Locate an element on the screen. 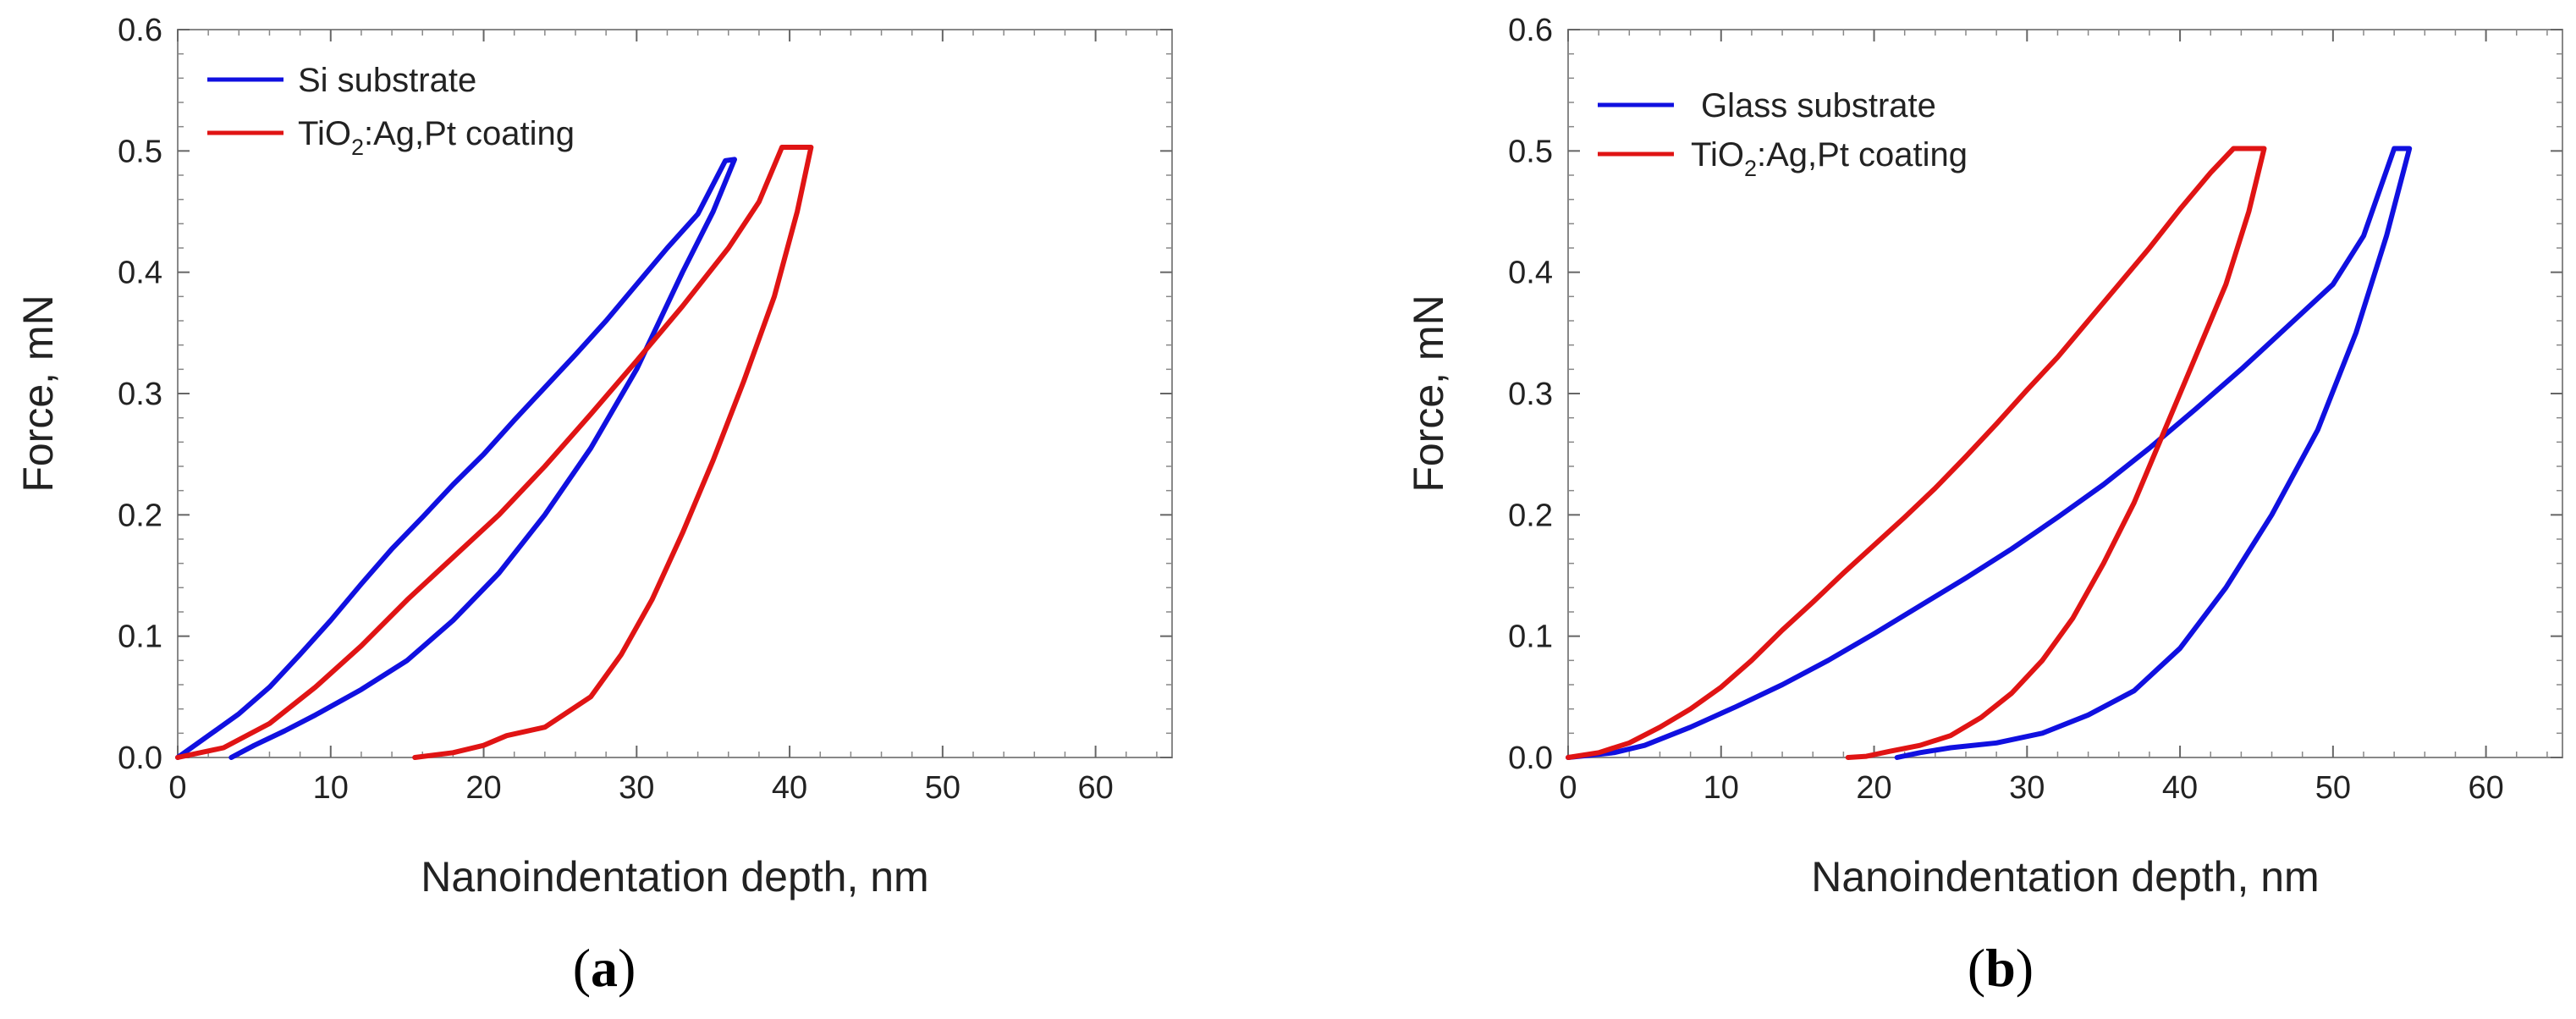  legend: Si substrate TiO2:Ag,Pt coating is located at coordinates (391, 111).